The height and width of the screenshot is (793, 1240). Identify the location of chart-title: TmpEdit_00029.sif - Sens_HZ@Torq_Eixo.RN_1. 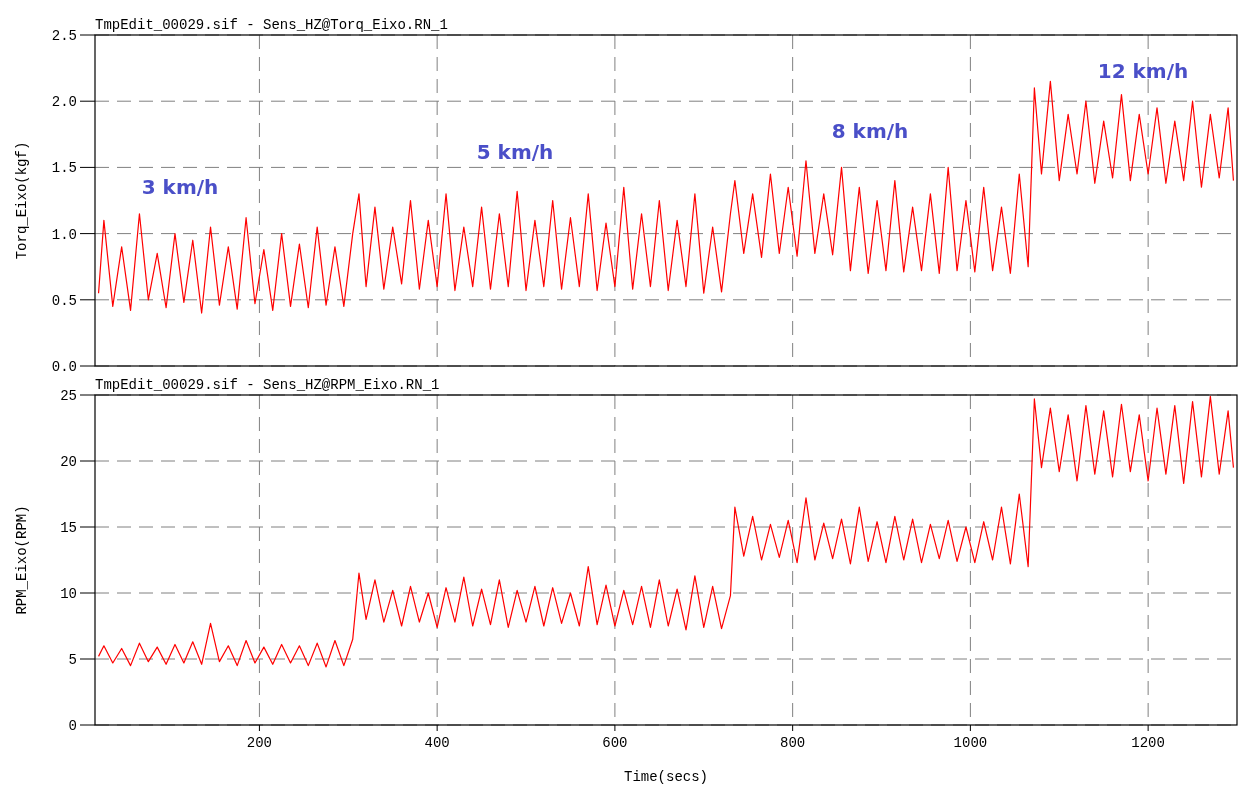
(271, 25).